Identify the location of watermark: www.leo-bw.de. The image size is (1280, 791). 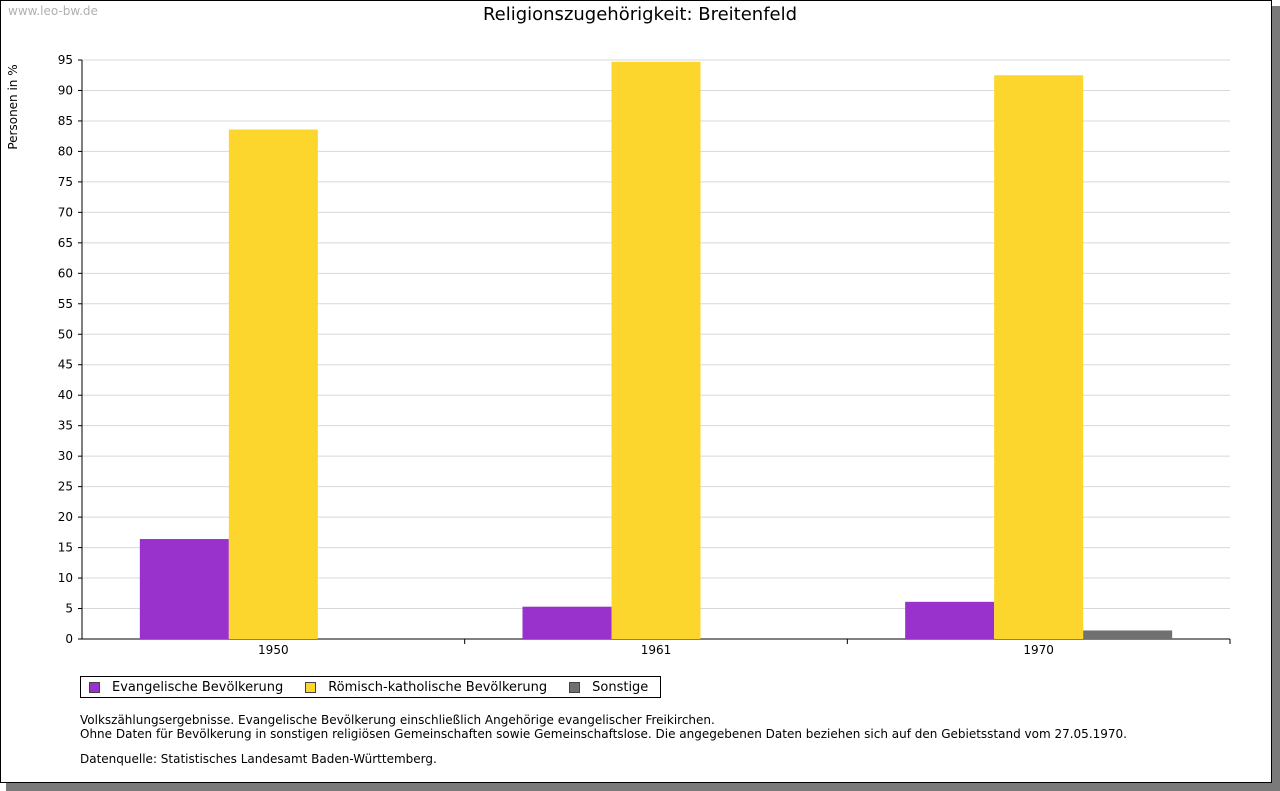
(53, 11).